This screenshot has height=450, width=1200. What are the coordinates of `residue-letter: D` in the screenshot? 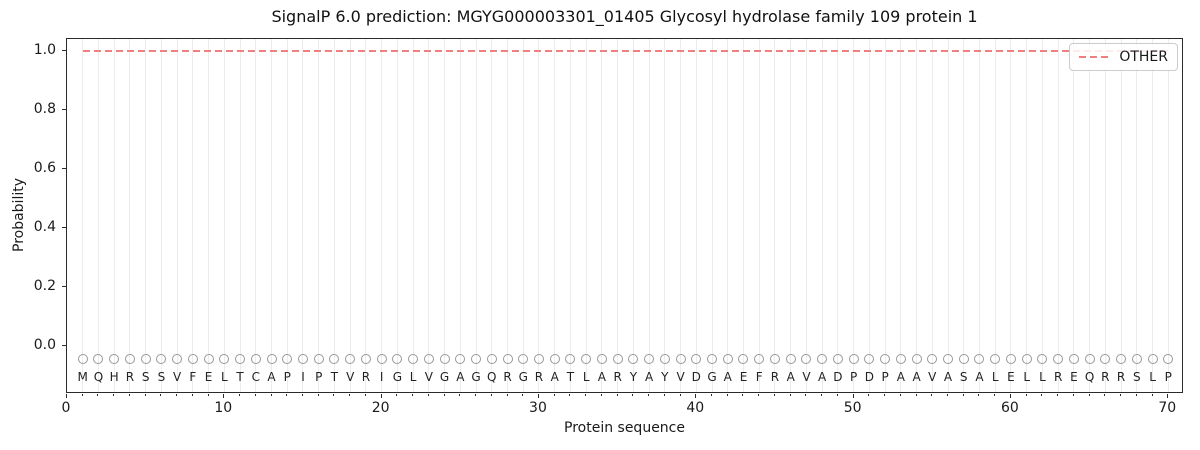 It's located at (696, 377).